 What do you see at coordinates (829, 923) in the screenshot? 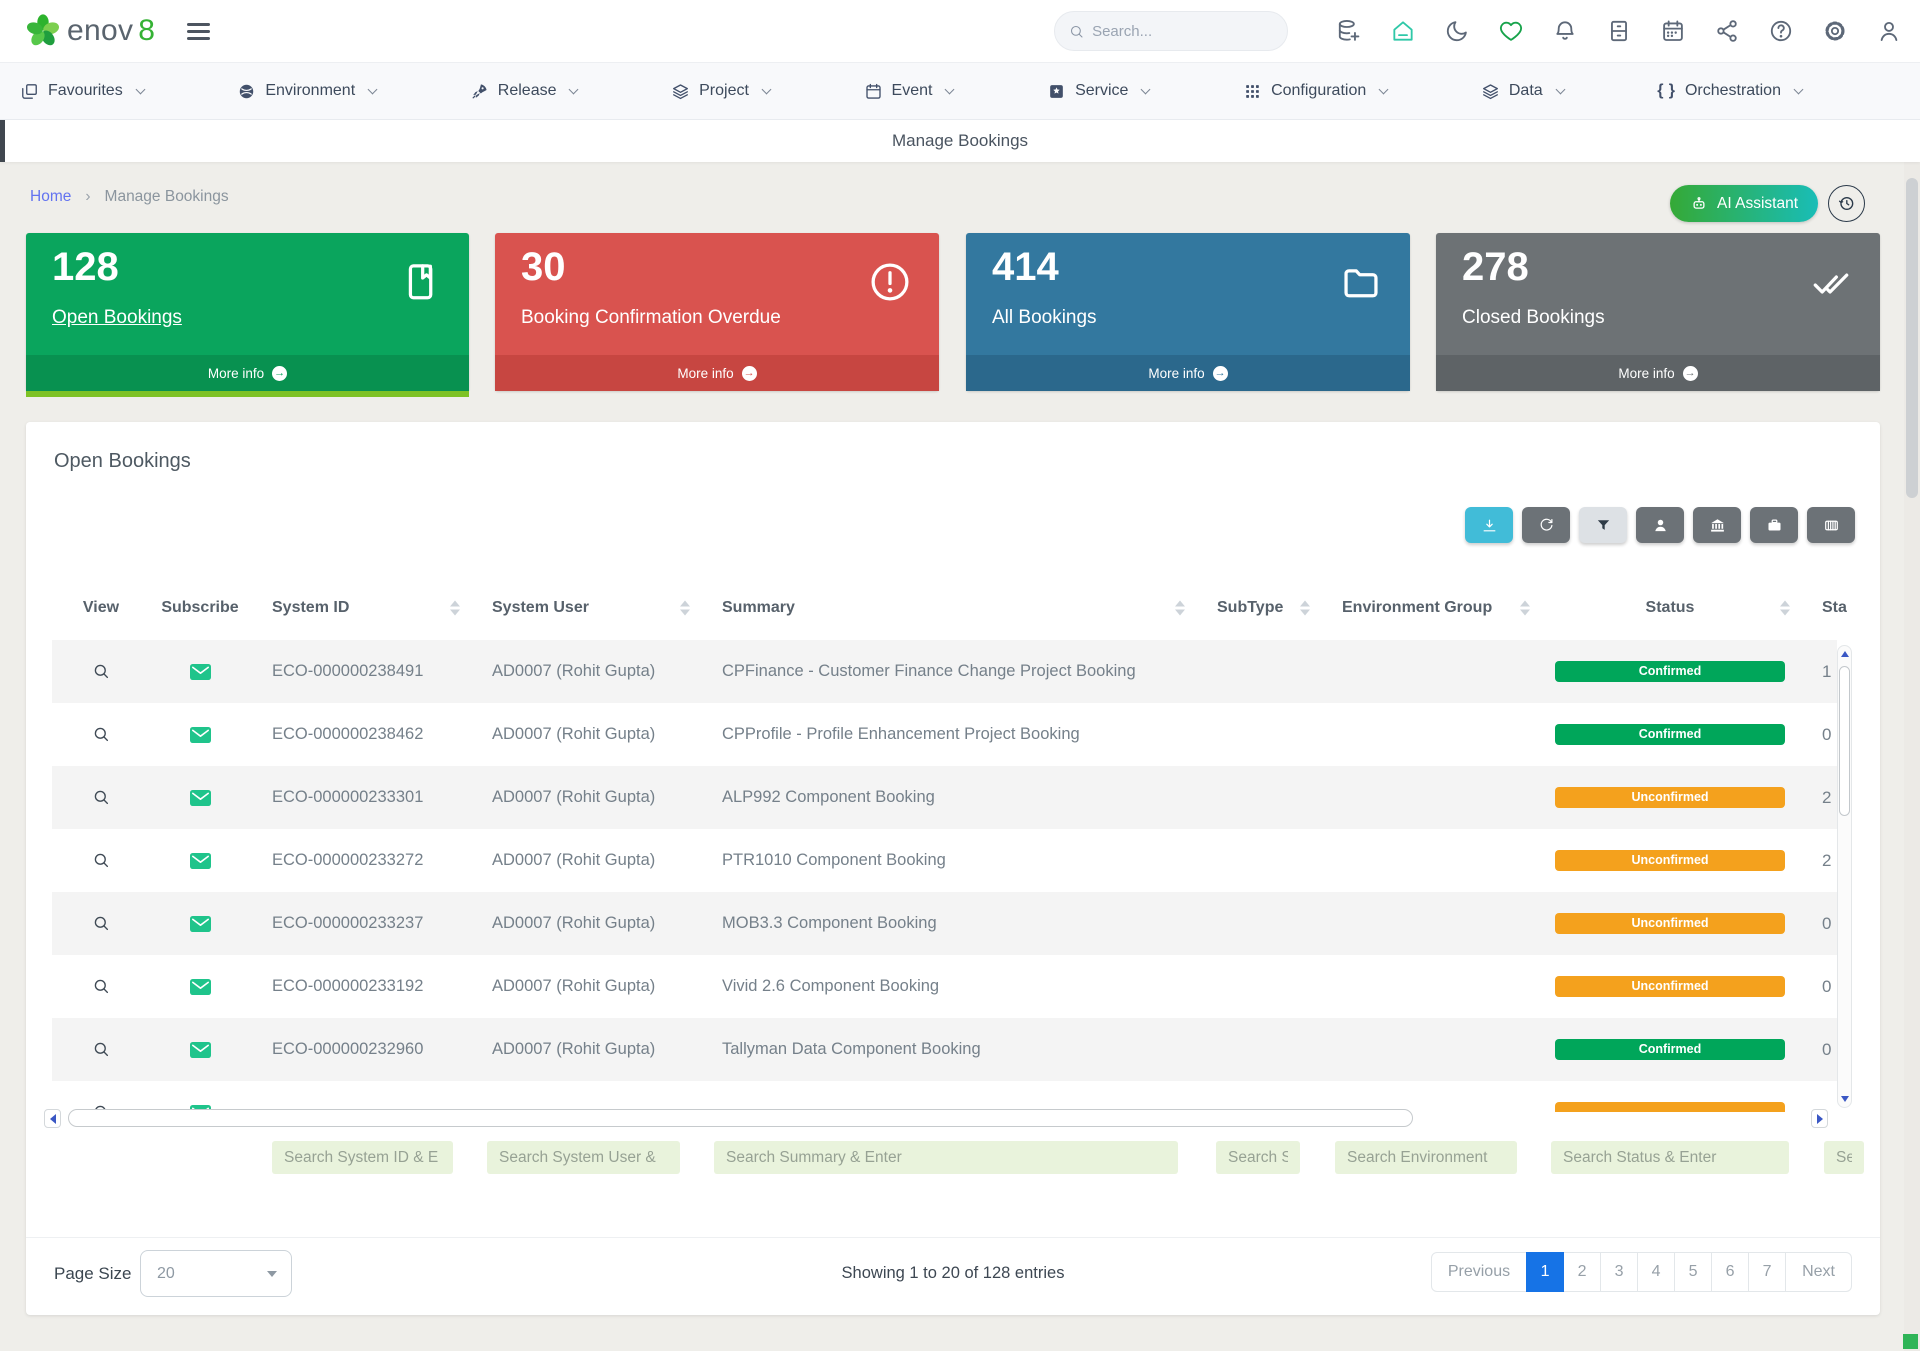
I see `summary-cell: MOB3.3 Component Booking` at bounding box center [829, 923].